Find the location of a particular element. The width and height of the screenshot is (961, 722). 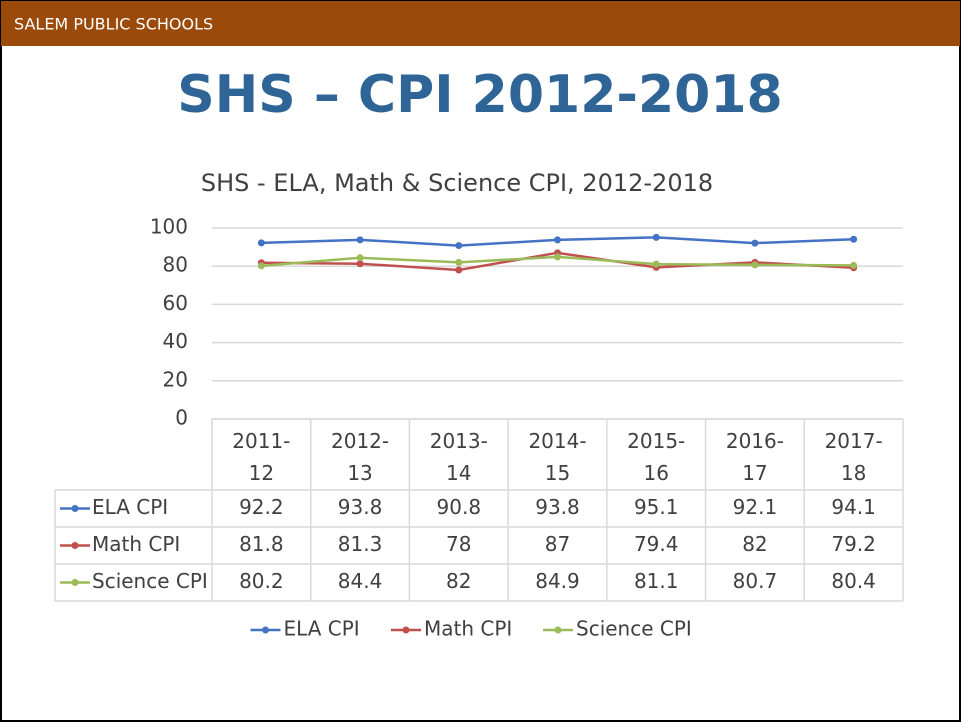

category-label: 2013-14 is located at coordinates (458, 457).